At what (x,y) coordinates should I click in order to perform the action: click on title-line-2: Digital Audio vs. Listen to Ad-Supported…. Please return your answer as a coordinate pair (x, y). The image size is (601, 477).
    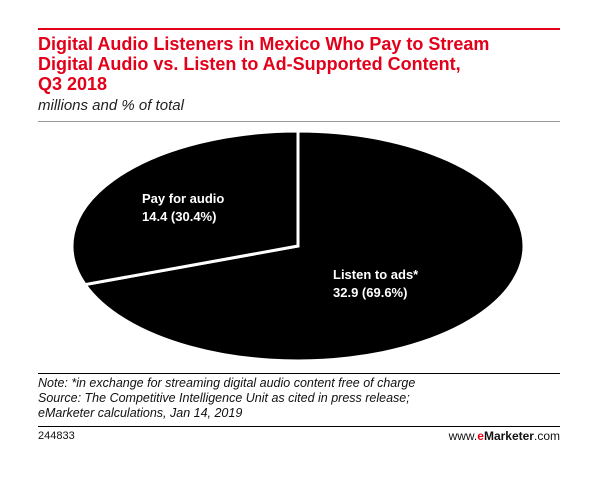
    Looking at the image, I should click on (249, 64).